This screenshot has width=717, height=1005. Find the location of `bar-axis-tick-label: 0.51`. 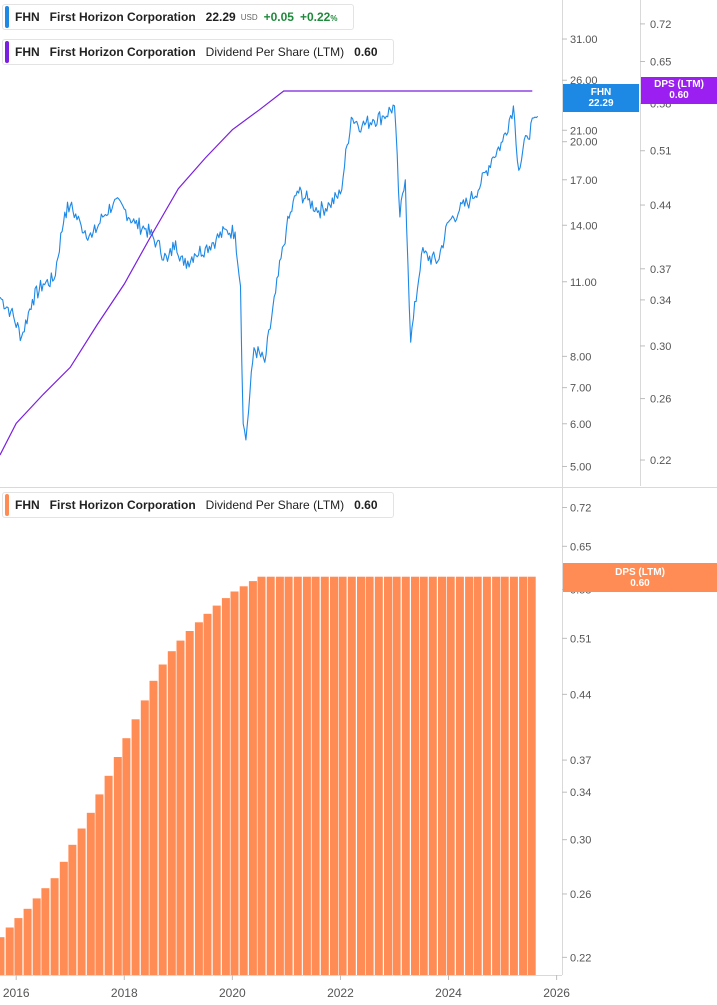

bar-axis-tick-label: 0.51 is located at coordinates (580, 639).